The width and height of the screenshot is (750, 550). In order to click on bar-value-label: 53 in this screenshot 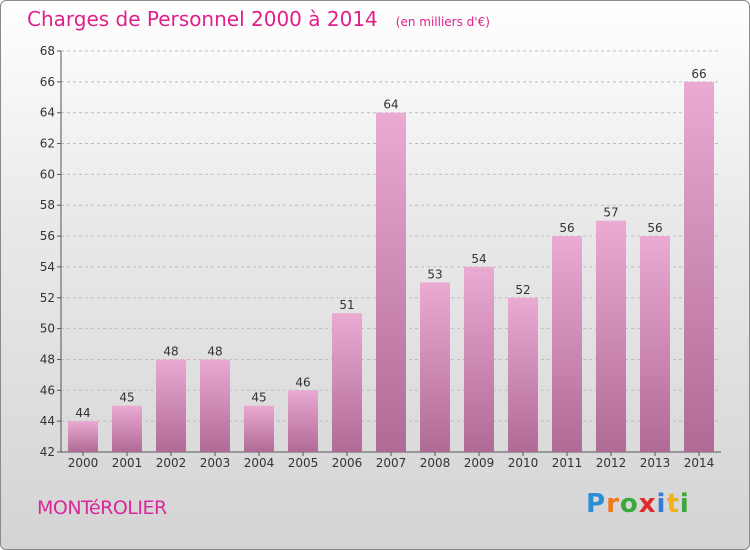, I will do `click(434, 274)`.